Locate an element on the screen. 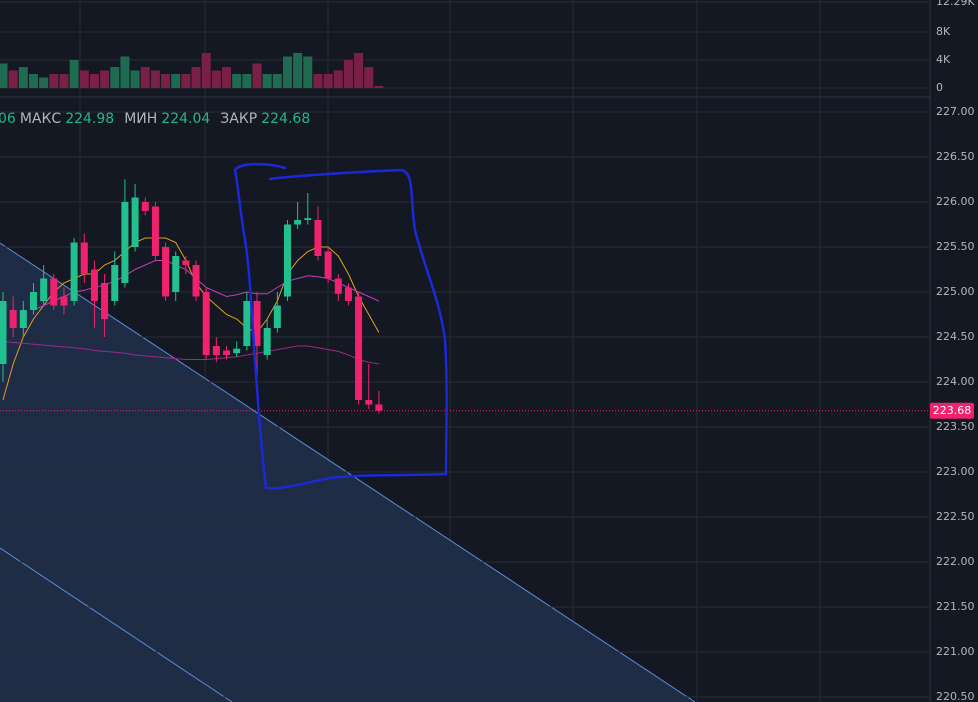  header-item: МИН is located at coordinates (140, 119).